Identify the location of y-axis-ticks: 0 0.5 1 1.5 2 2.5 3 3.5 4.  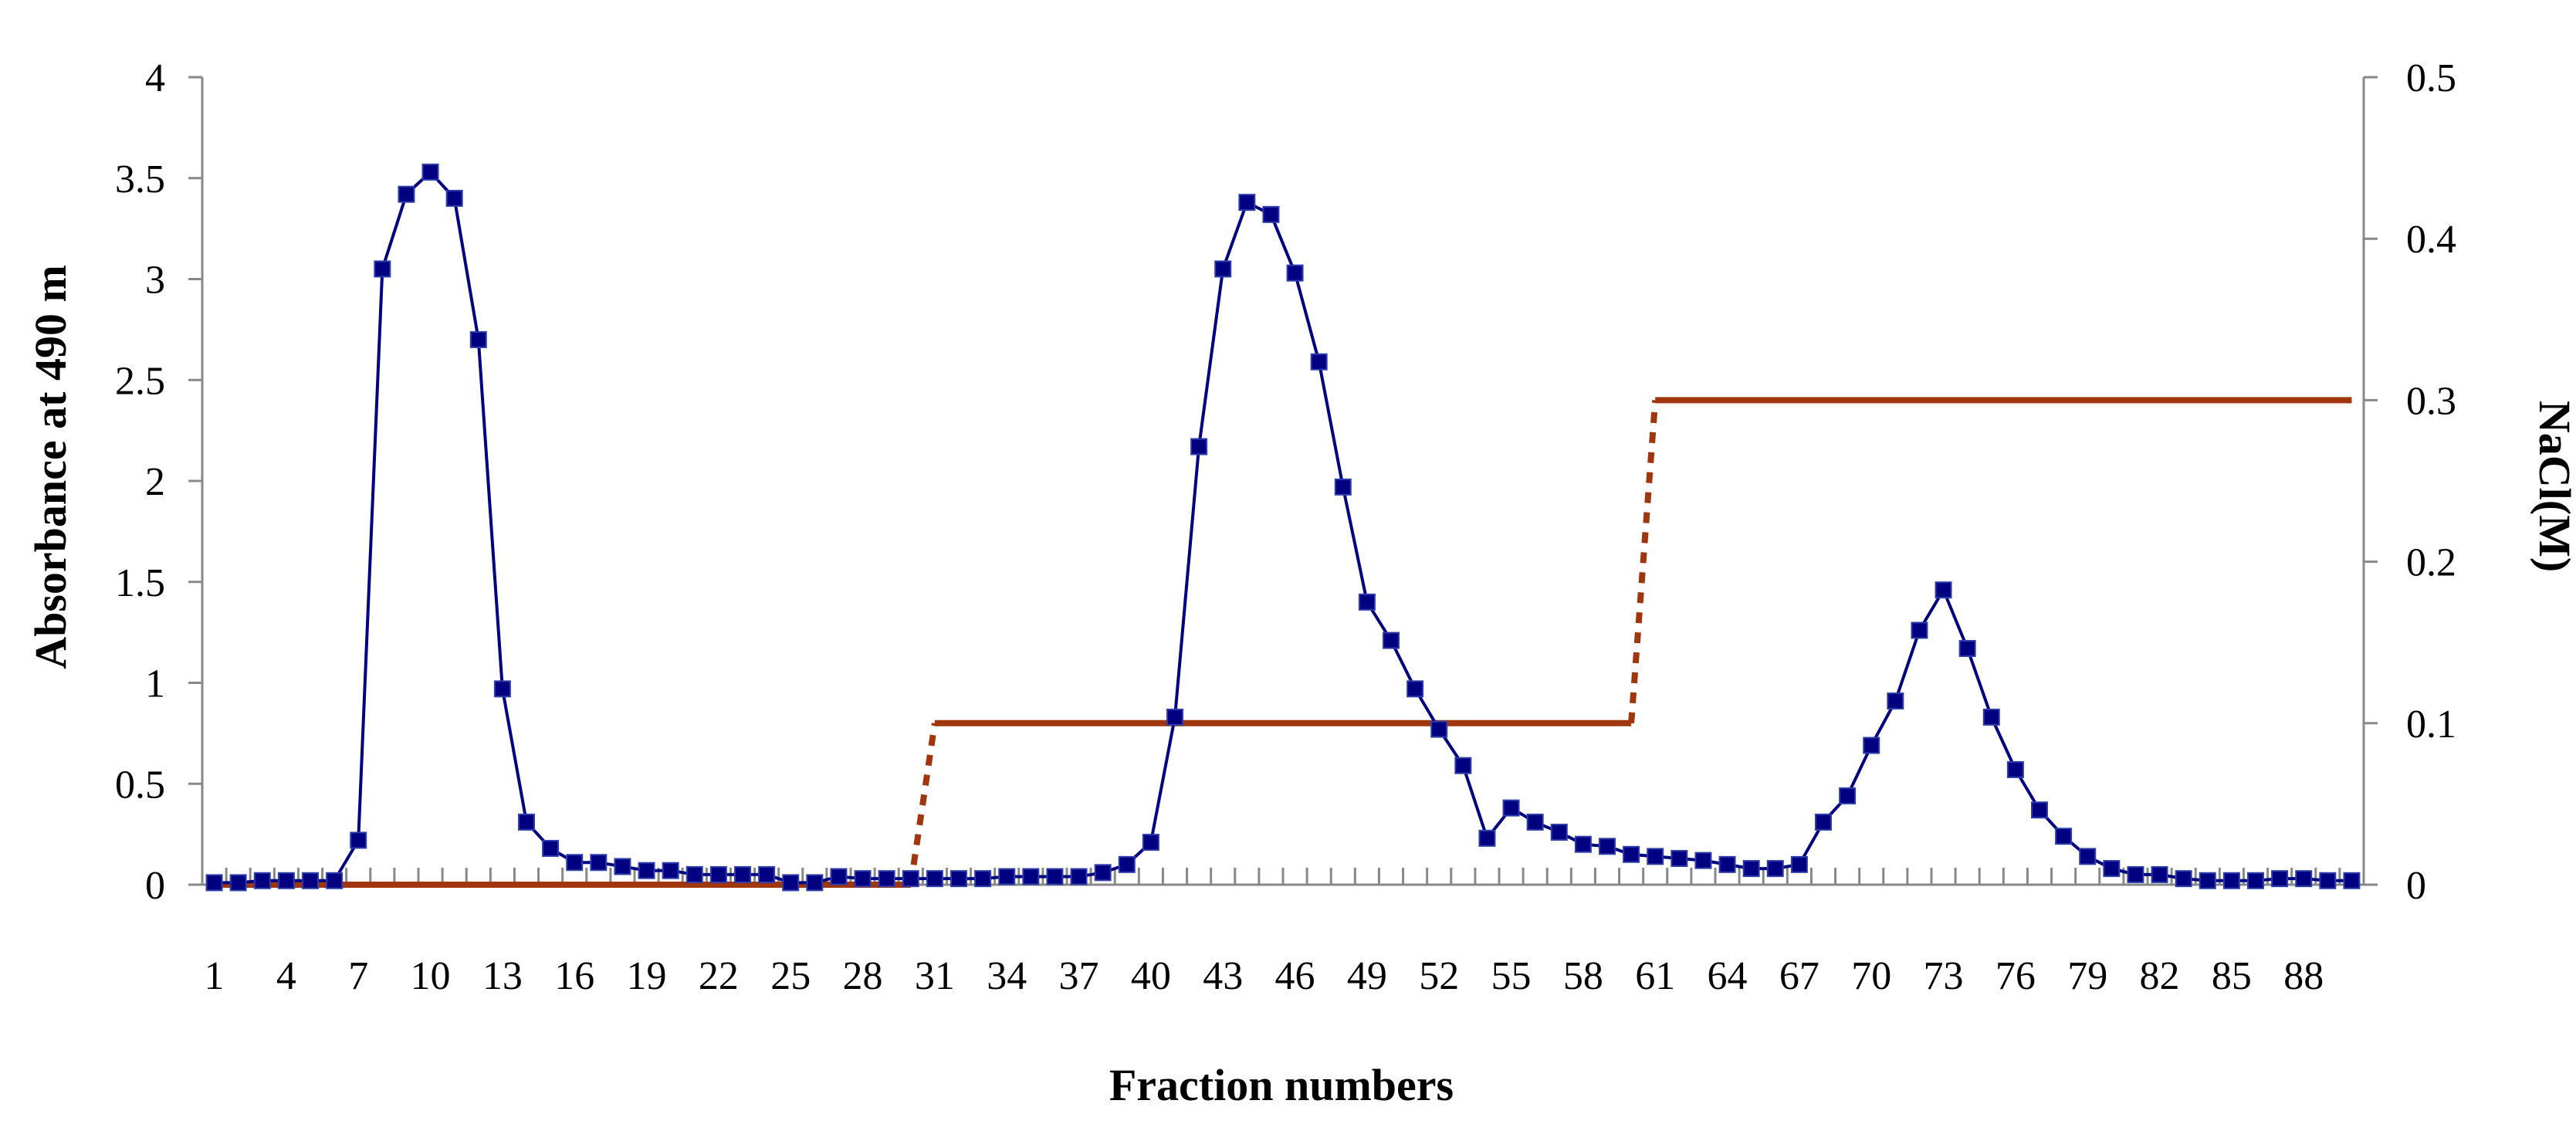
(158, 482).